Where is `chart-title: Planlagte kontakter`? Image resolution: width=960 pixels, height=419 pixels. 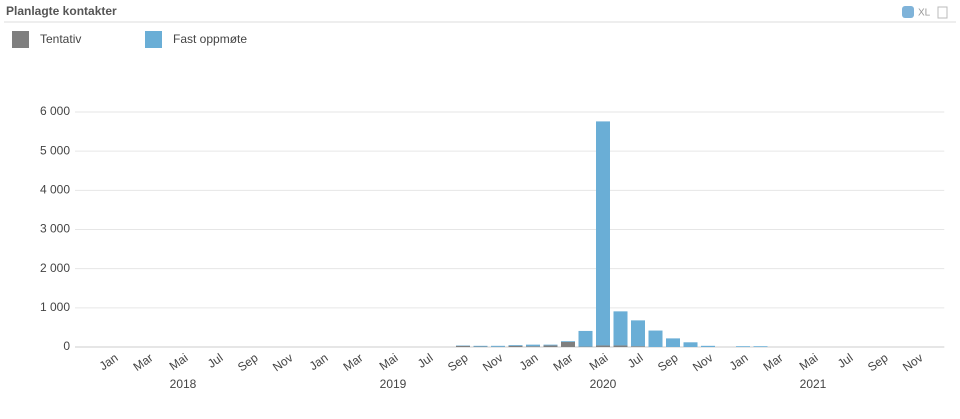
chart-title: Planlagte kontakter is located at coordinates (61, 11).